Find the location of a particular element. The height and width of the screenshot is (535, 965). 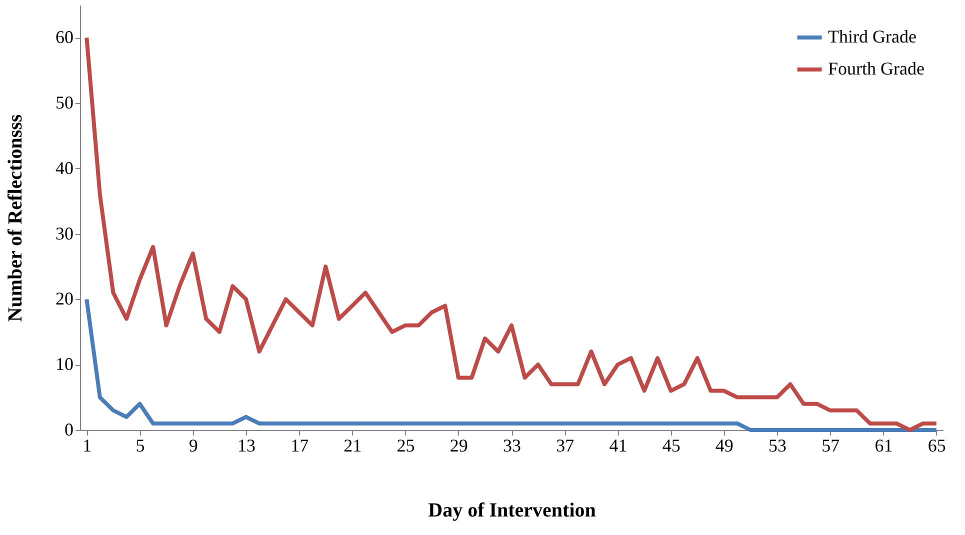

y-tick-label: 10 is located at coordinates (65, 364).